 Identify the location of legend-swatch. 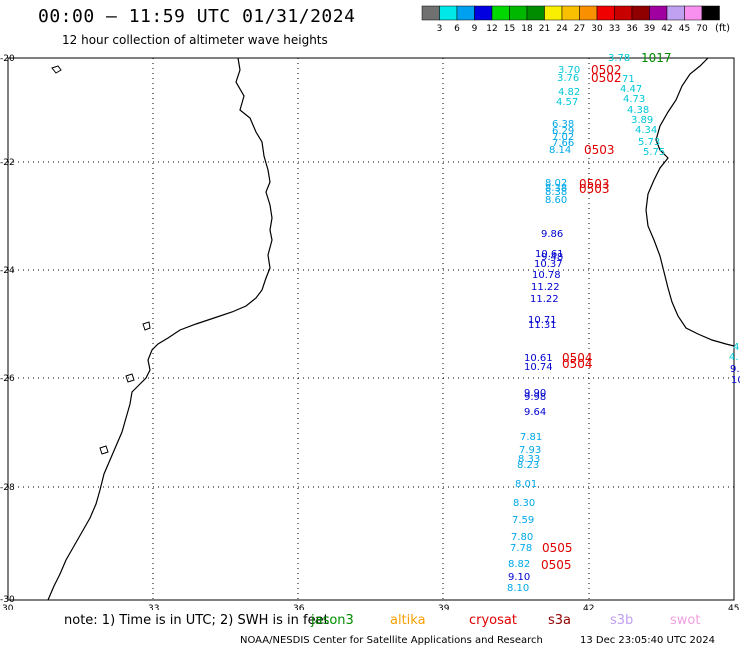
(710, 13).